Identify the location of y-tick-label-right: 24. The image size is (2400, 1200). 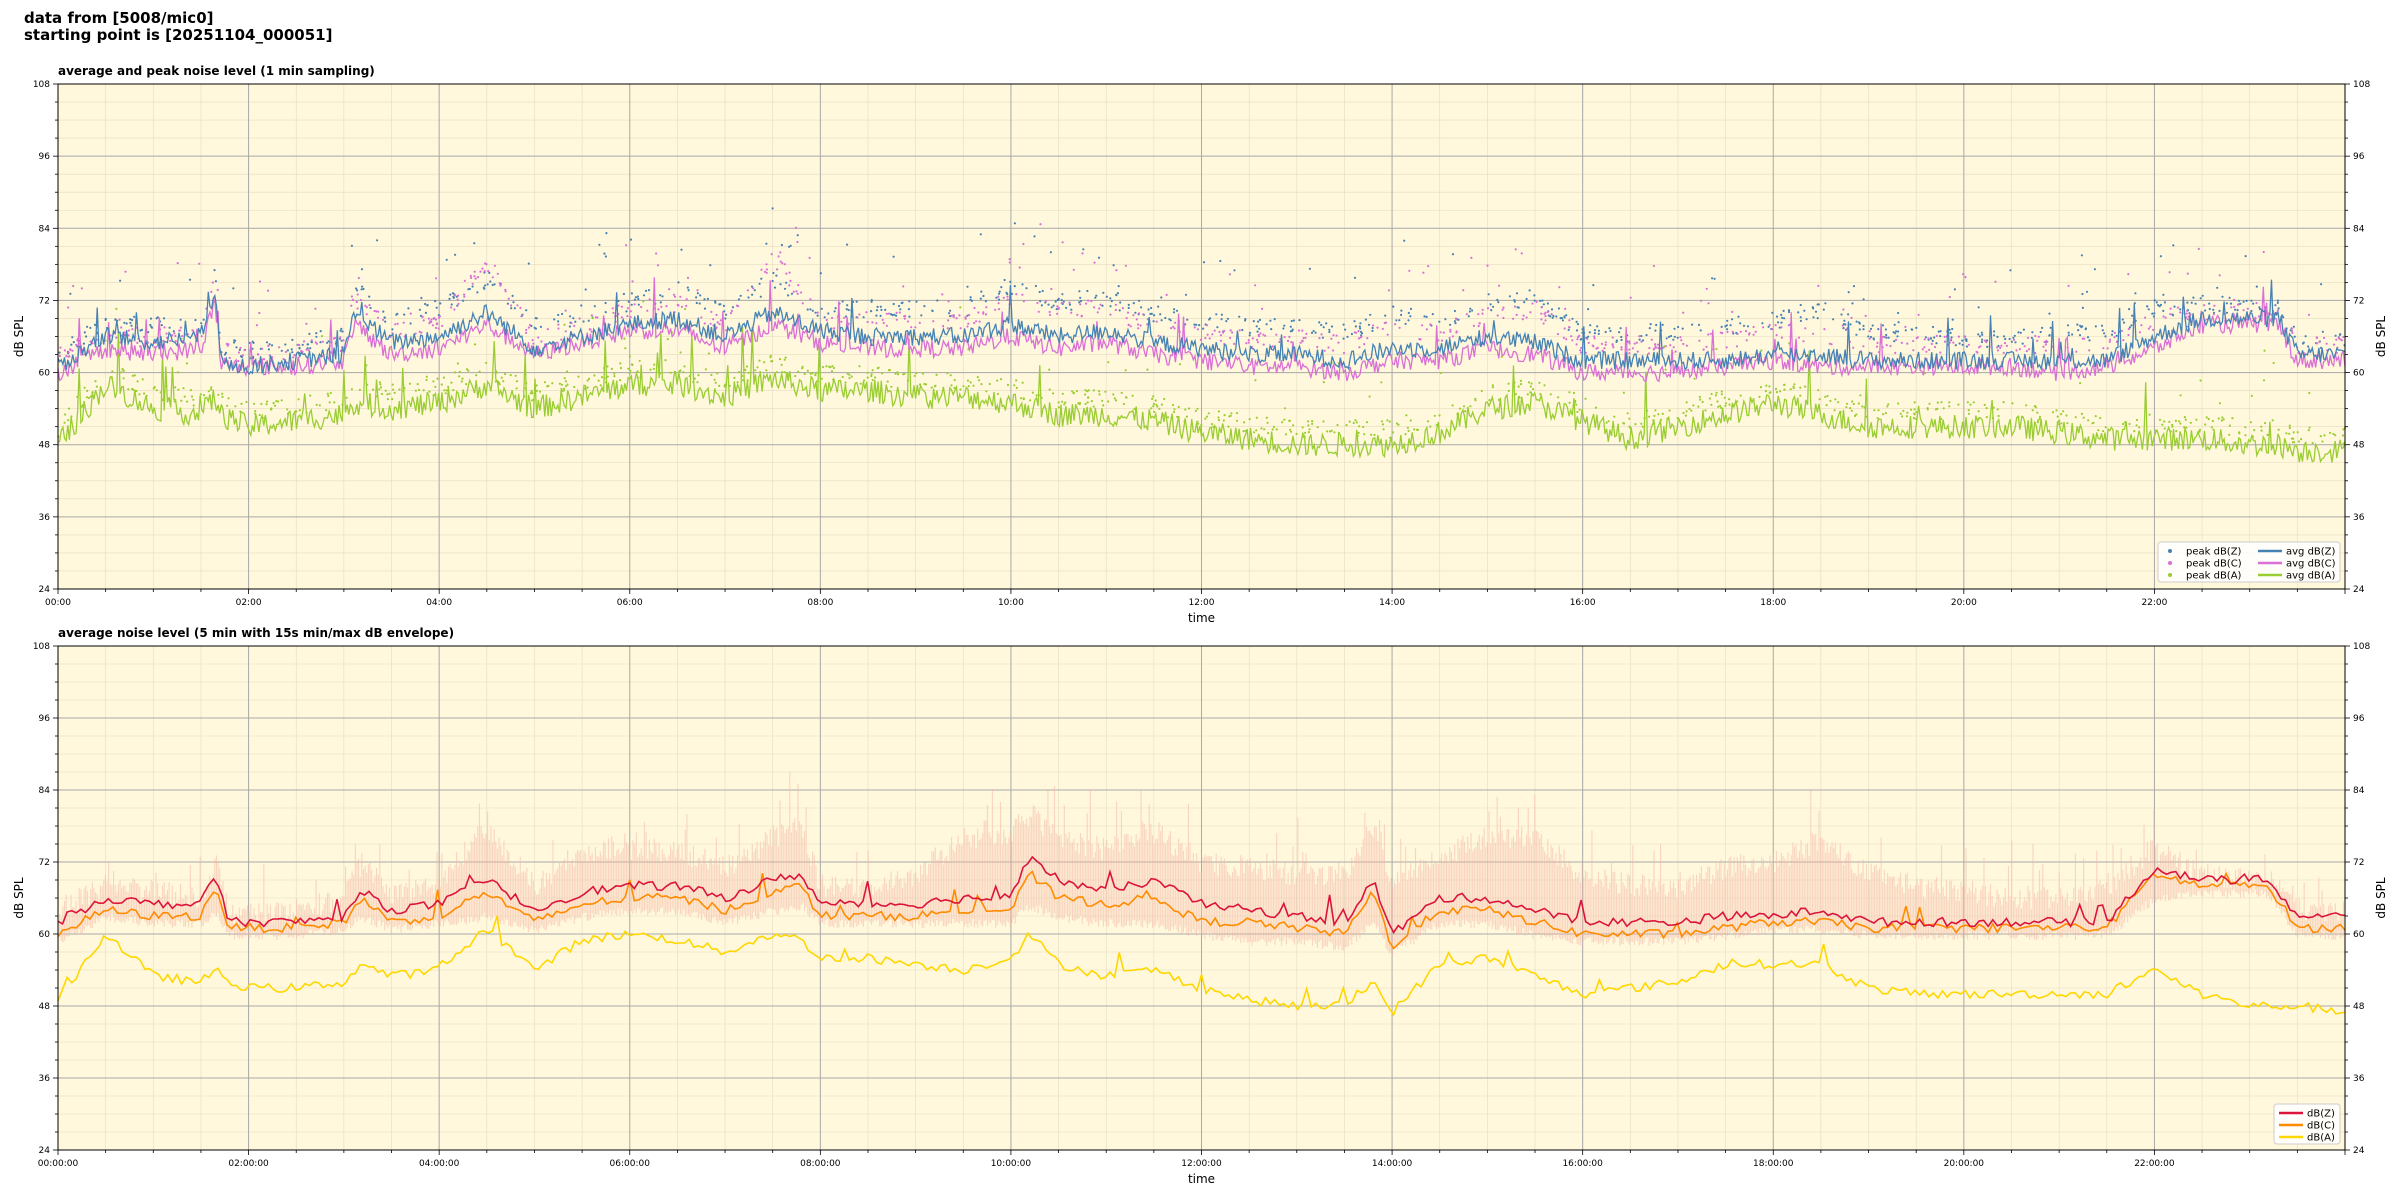
(2359, 1151).